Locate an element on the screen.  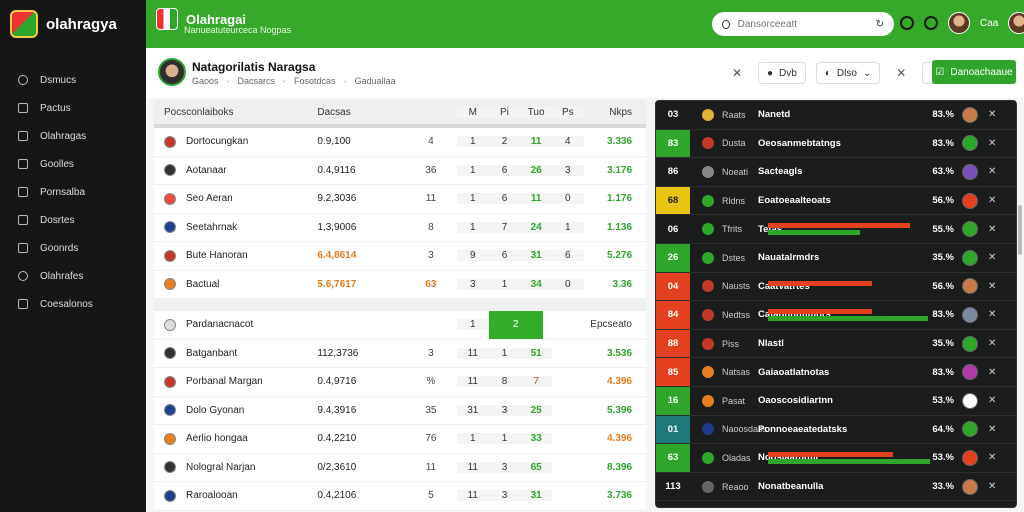
col-team: Pocsconlaiboks is located at coordinates (199, 112).